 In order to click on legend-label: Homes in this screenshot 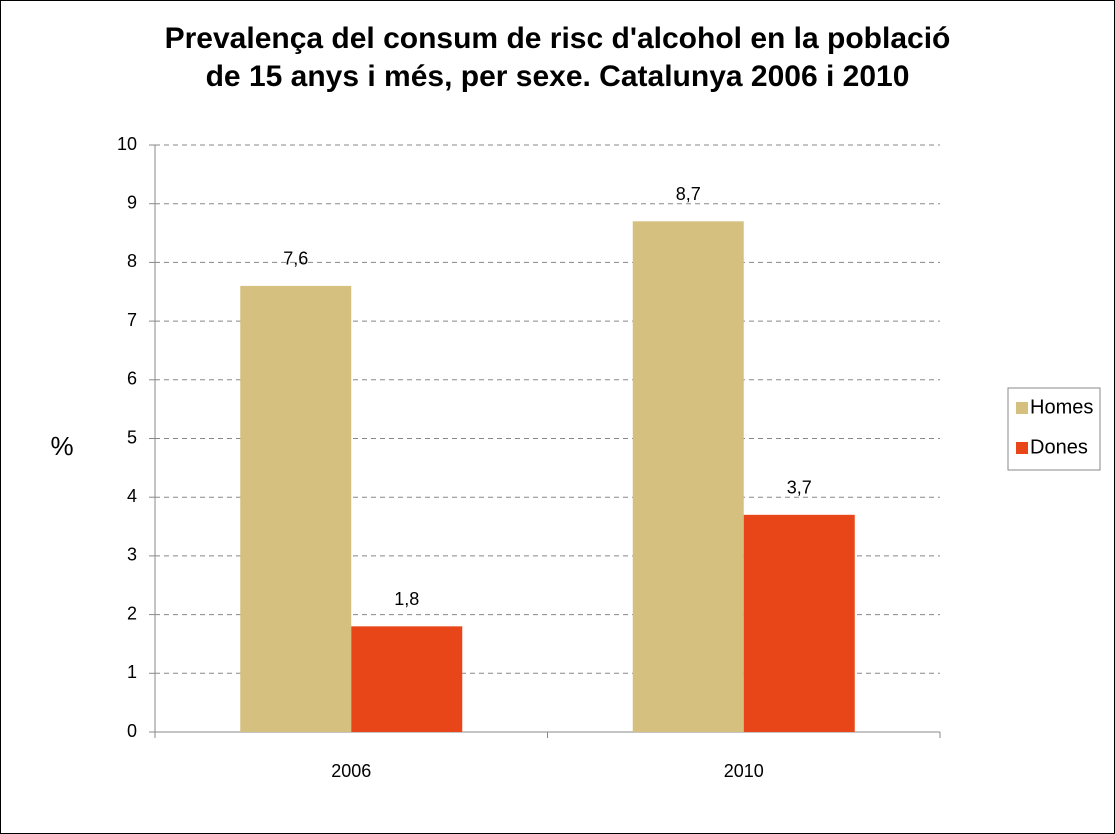, I will do `click(1061, 407)`.